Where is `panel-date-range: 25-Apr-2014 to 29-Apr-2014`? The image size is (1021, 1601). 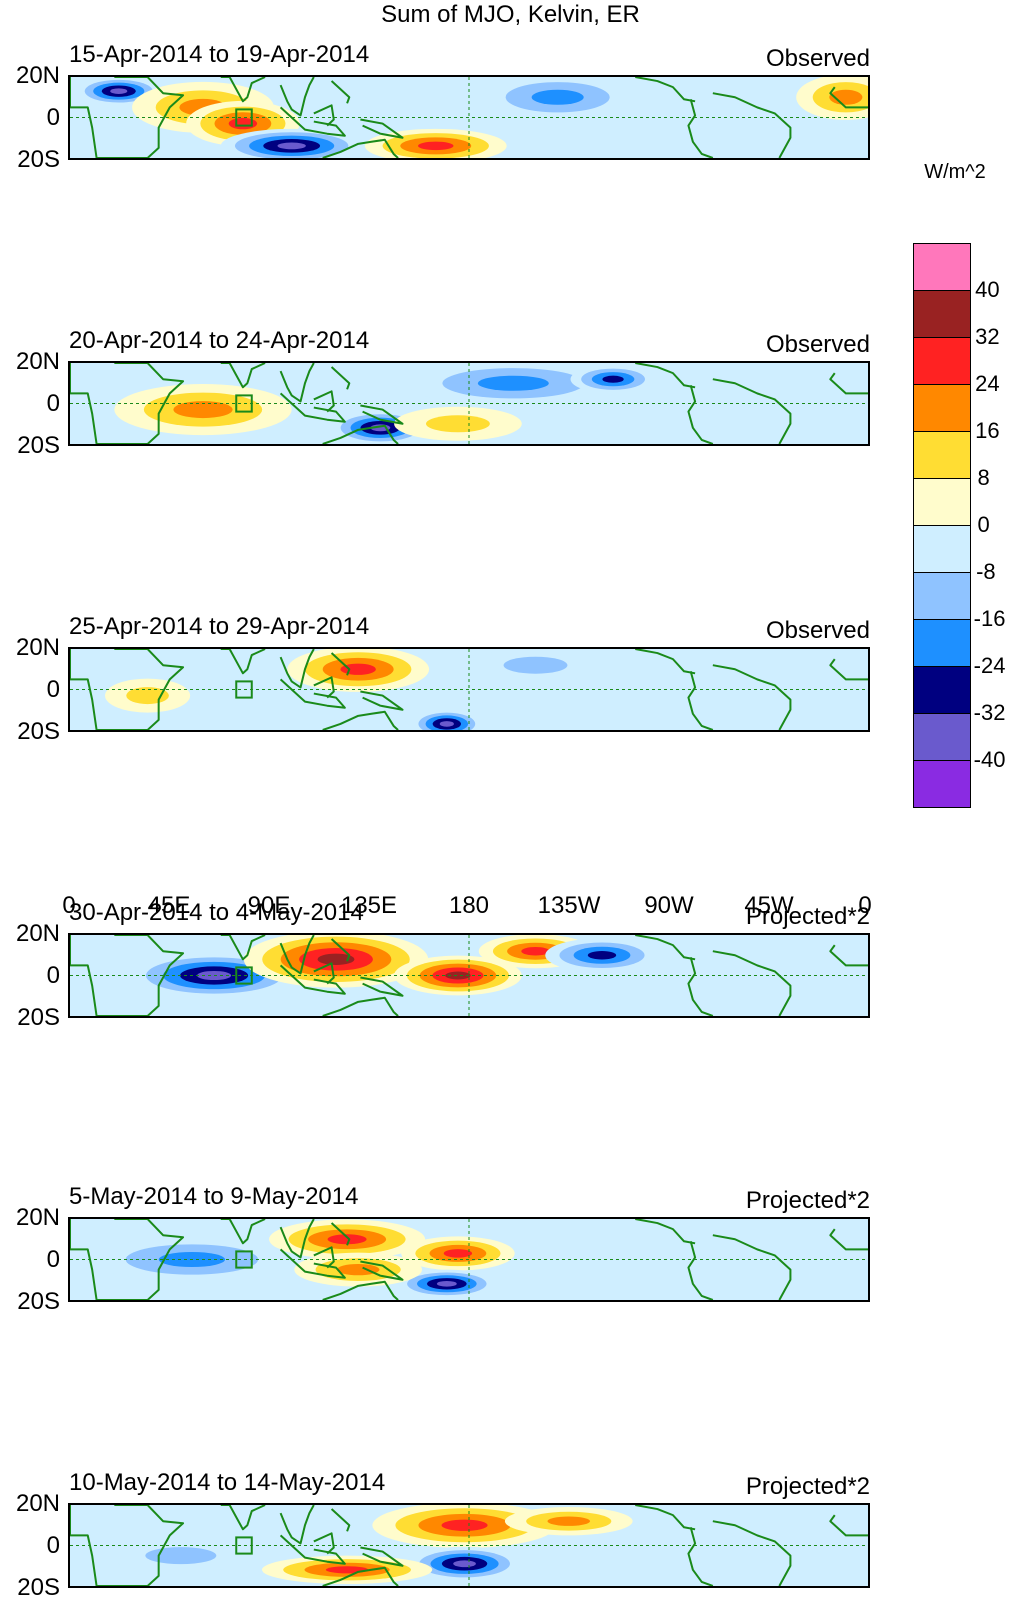 panel-date-range: 25-Apr-2014 to 29-Apr-2014 is located at coordinates (219, 626).